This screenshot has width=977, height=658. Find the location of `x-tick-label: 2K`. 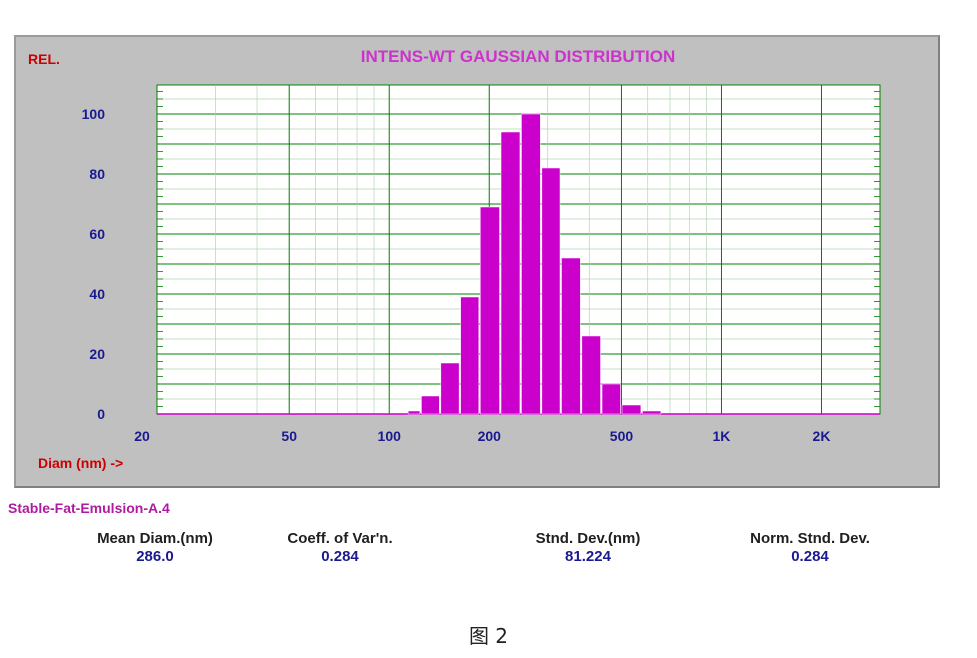

x-tick-label: 2K is located at coordinates (822, 436).